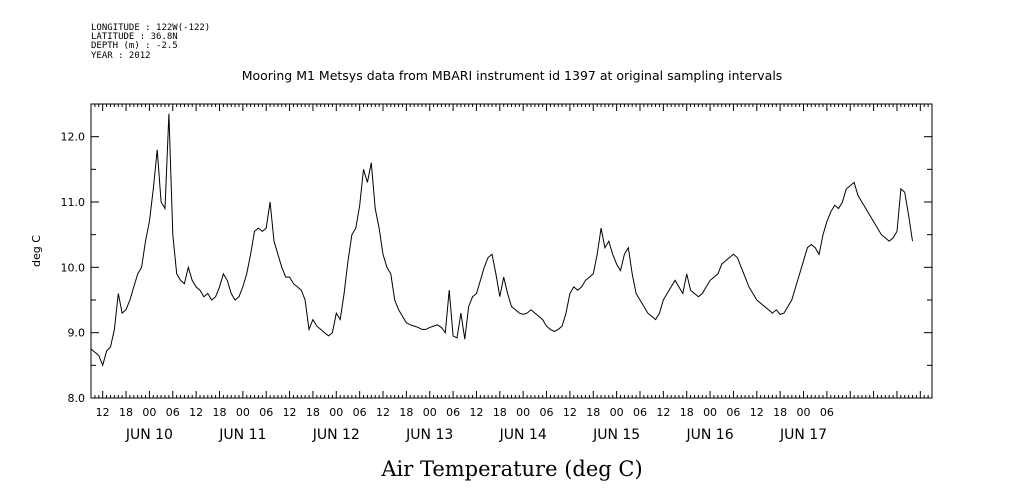  Describe the element at coordinates (73, 267) in the screenshot. I see `y-tick-label: 10.0` at that location.